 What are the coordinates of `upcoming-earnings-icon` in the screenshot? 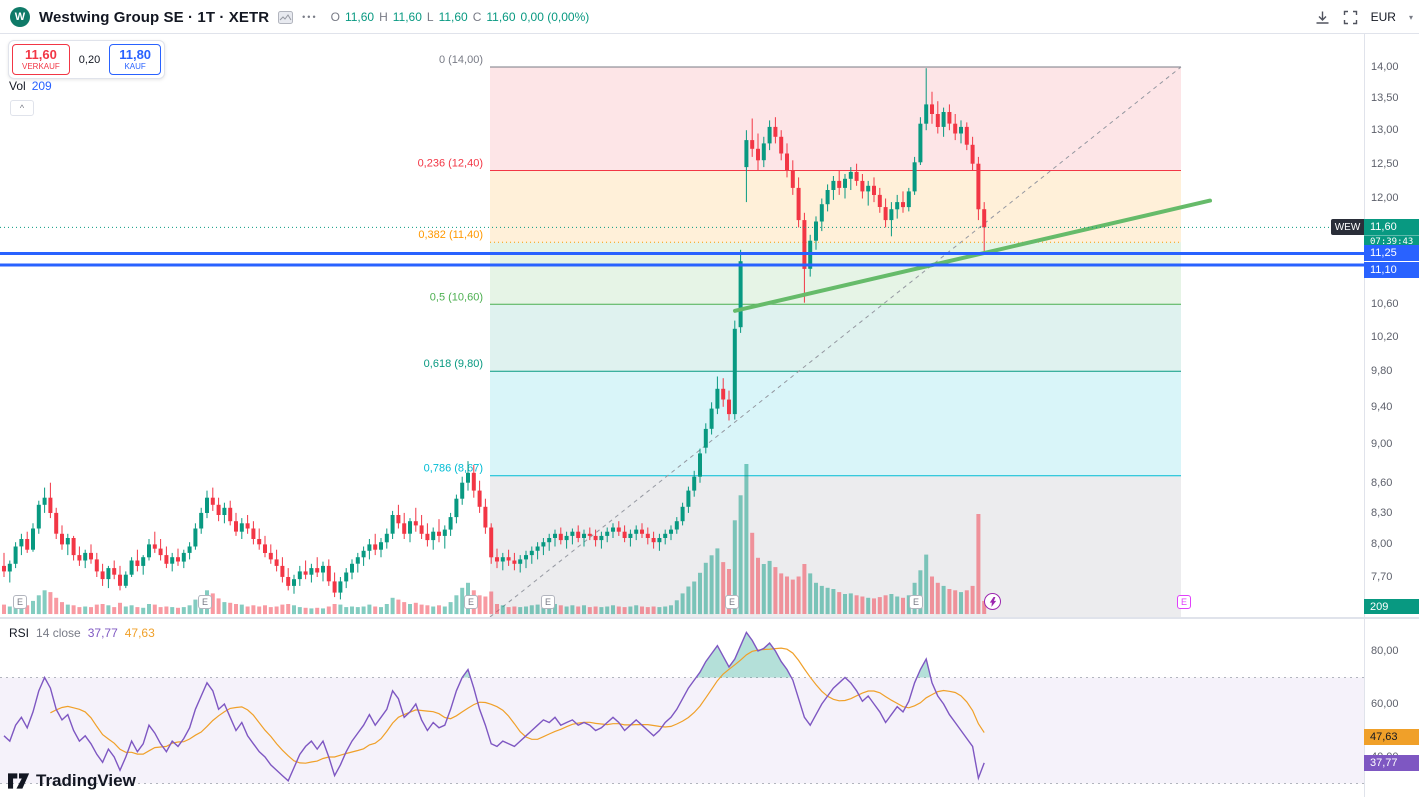 It's located at (992, 601).